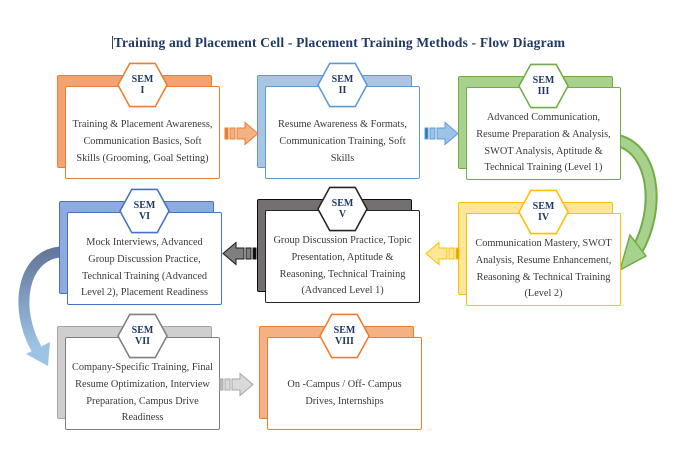 The image size is (677, 474). I want to click on sem-3-badge: SEM III, so click(543, 86).